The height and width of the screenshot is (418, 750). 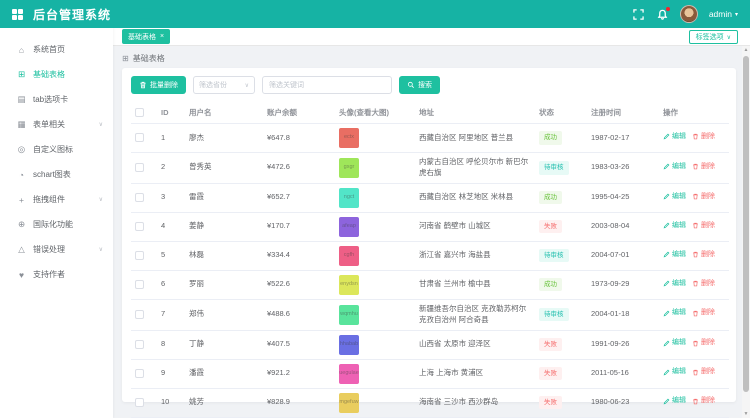 I want to click on sidebar-item-错误处理: △ 错误处理 ∨, so click(x=56, y=249).